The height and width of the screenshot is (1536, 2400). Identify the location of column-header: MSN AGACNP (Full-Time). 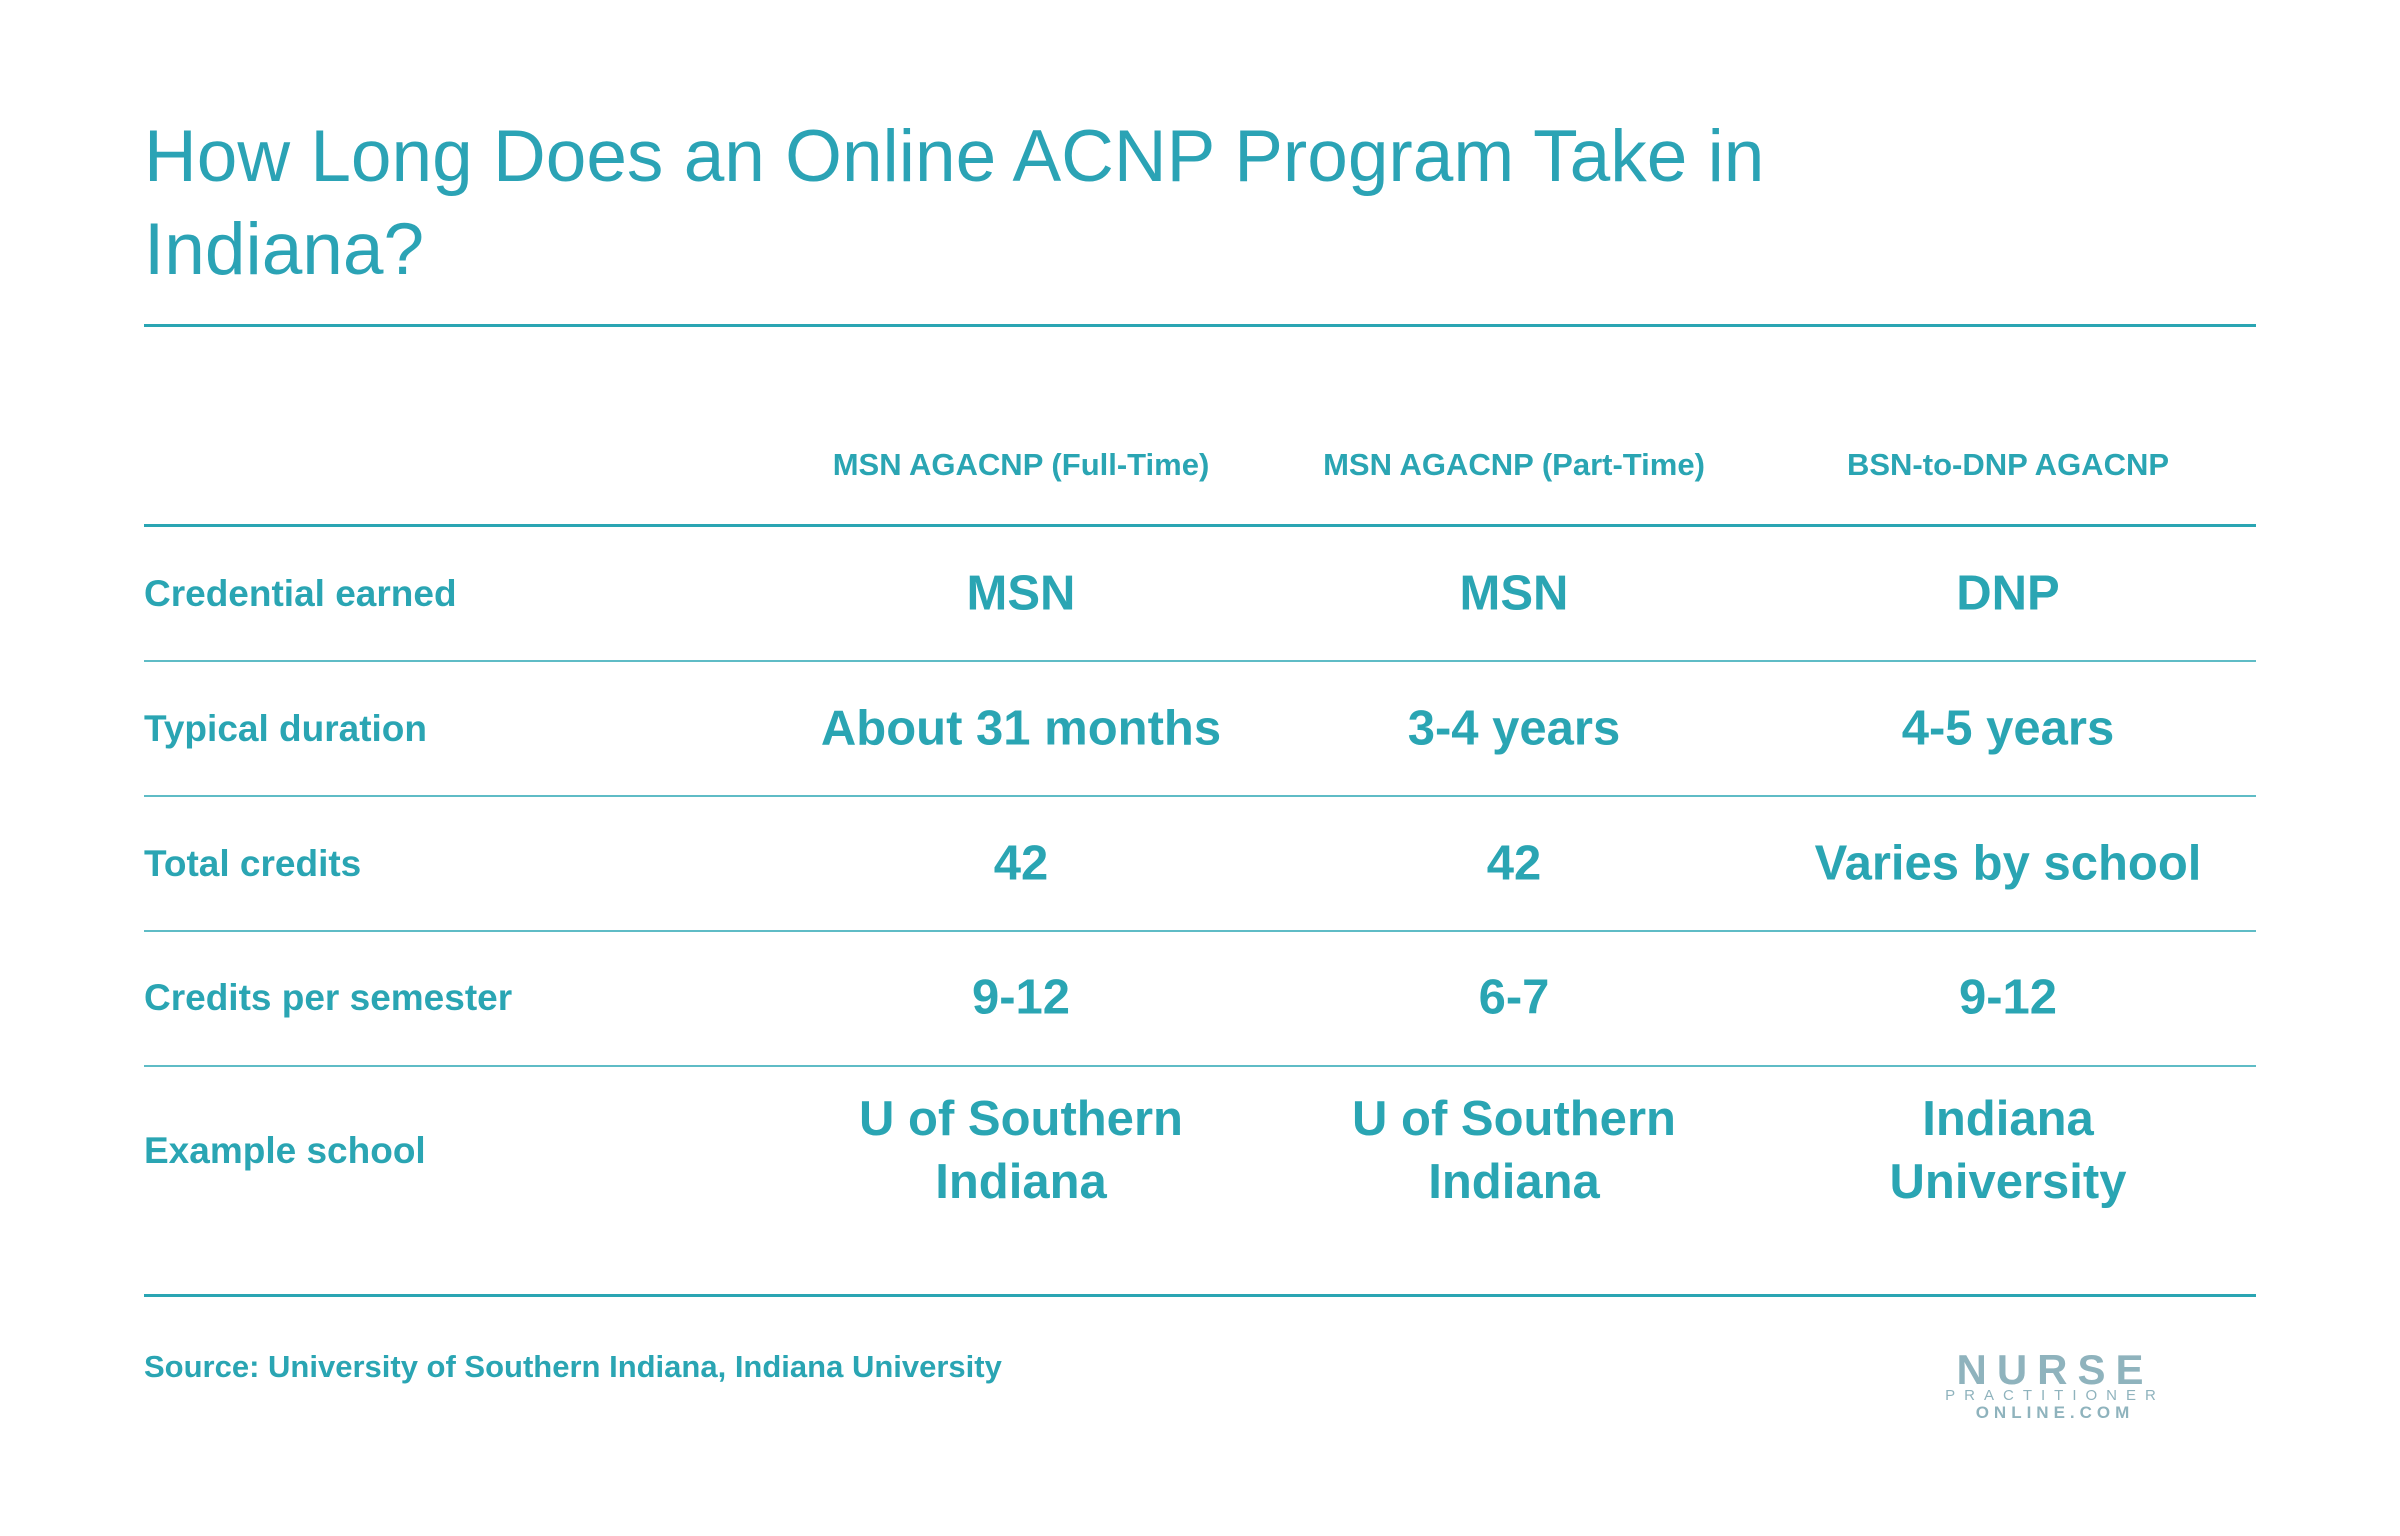
(1021, 464).